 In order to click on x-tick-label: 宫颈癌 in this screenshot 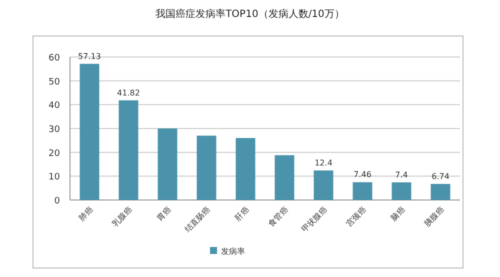, I will do `click(356, 216)`.